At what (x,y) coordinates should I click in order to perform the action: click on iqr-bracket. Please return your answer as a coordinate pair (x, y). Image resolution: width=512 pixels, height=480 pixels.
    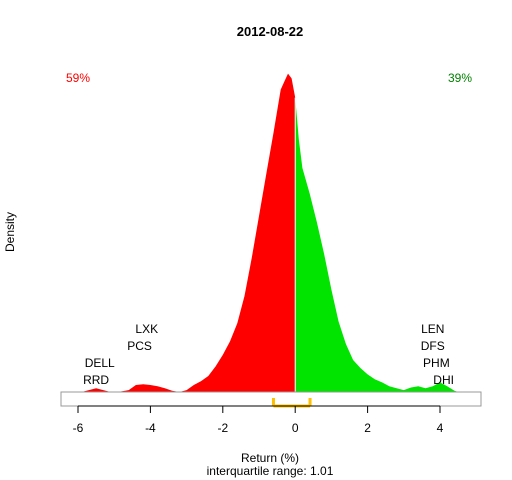
    Looking at the image, I should click on (291, 403).